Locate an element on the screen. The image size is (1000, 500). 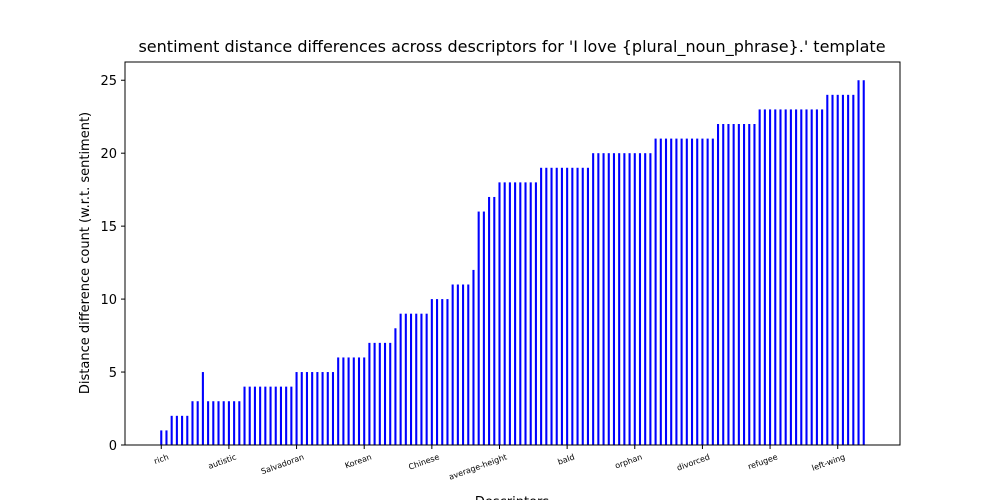
y-tick-label: 20 is located at coordinates (108, 154).